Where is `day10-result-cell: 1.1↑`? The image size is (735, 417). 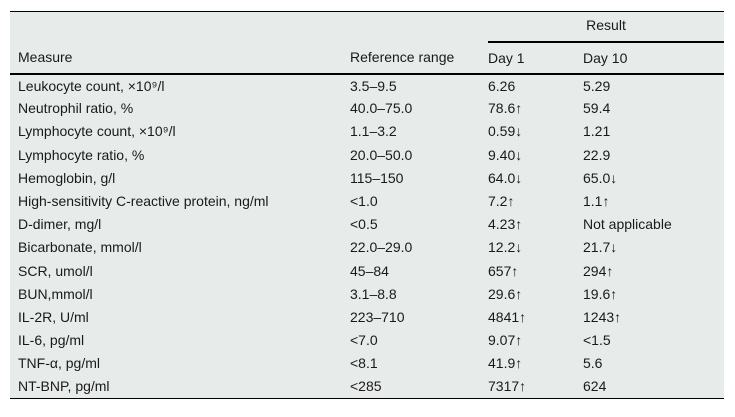
day10-result-cell: 1.1↑ is located at coordinates (596, 201).